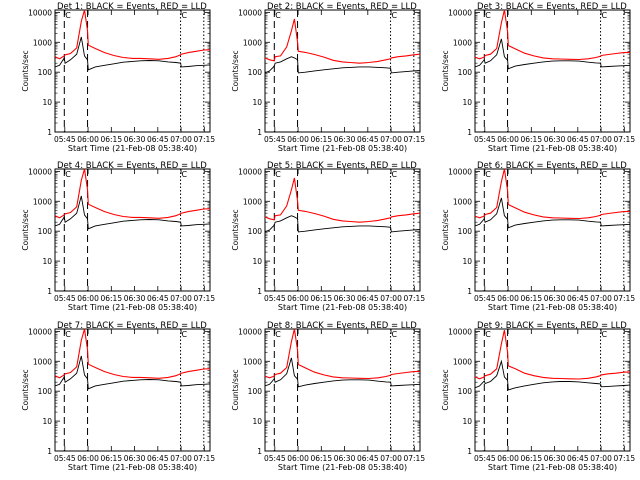 The height and width of the screenshot is (480, 640). Describe the element at coordinates (132, 7) in the screenshot. I see `panel-title: Det 1: BLACK = Events, RED = LLD` at that location.